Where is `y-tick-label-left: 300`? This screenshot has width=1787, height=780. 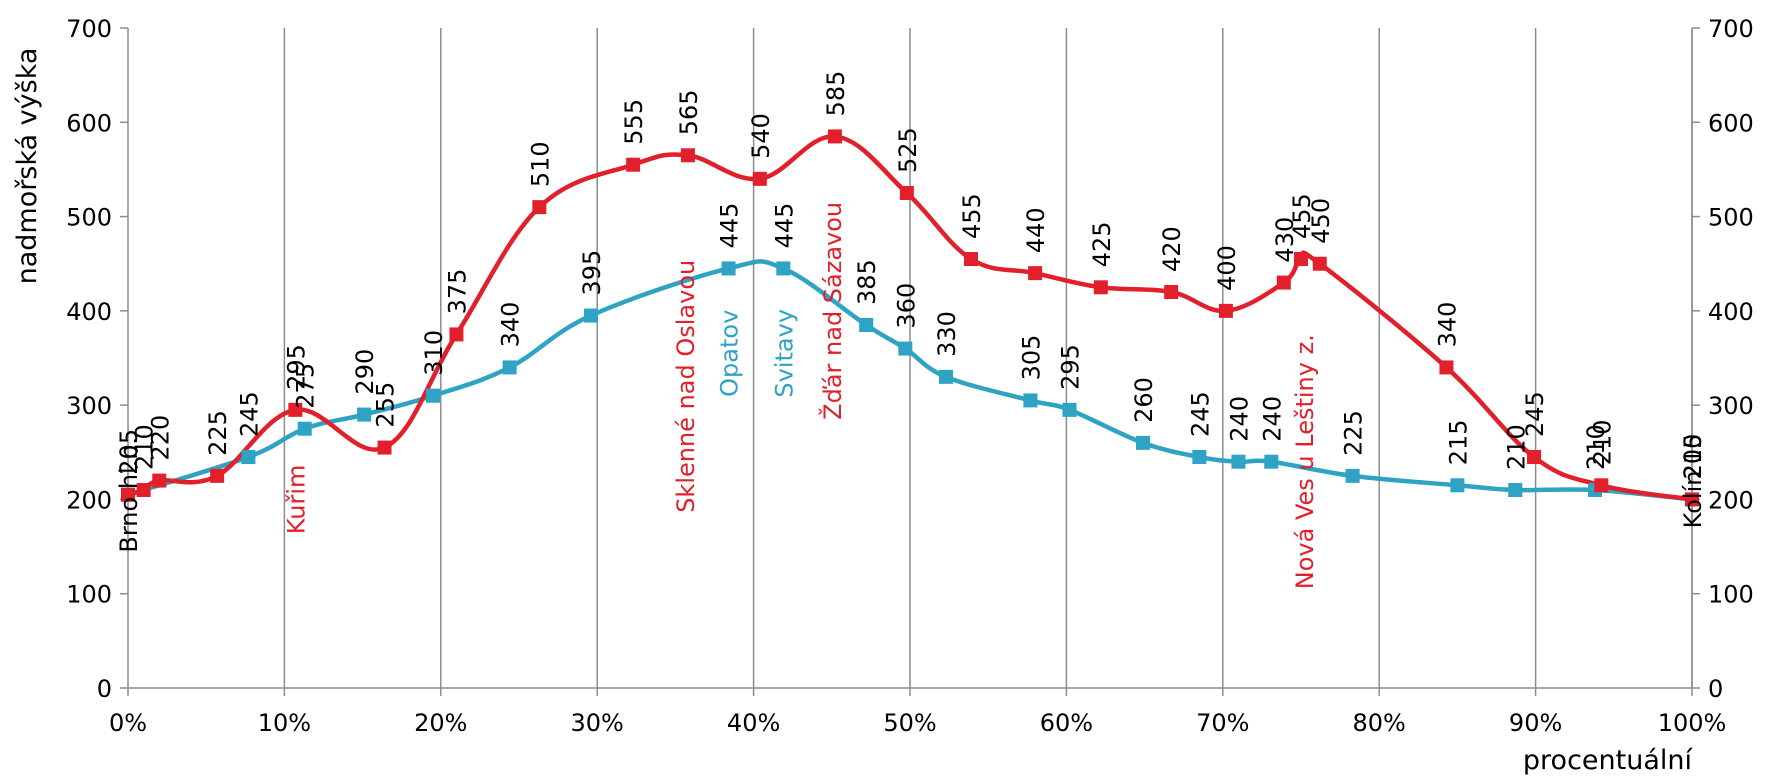 y-tick-label-left: 300 is located at coordinates (89, 406).